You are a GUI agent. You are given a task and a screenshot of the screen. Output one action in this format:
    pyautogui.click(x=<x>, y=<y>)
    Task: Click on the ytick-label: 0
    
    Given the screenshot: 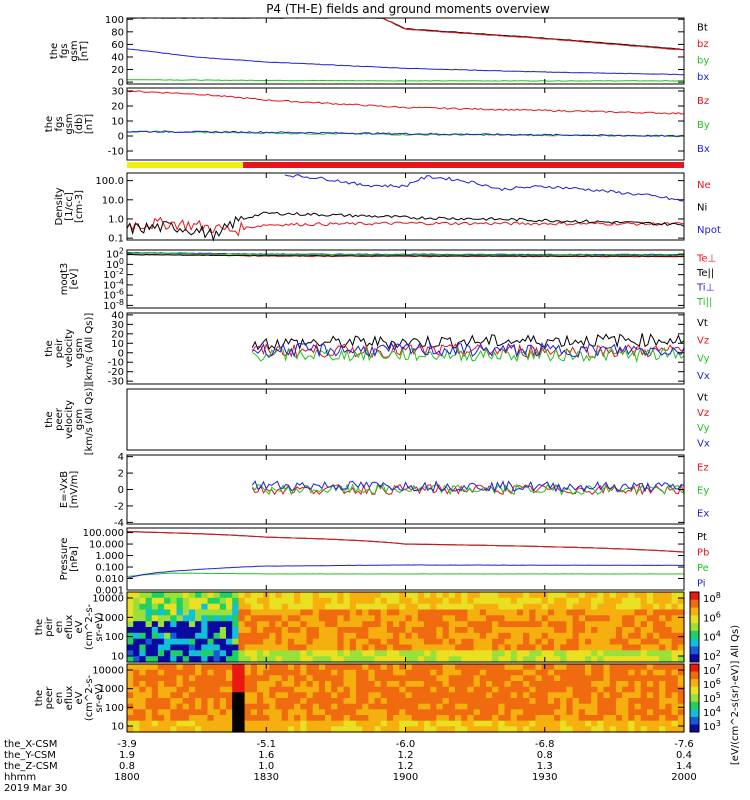 What is the action you would take?
    pyautogui.click(x=121, y=353)
    